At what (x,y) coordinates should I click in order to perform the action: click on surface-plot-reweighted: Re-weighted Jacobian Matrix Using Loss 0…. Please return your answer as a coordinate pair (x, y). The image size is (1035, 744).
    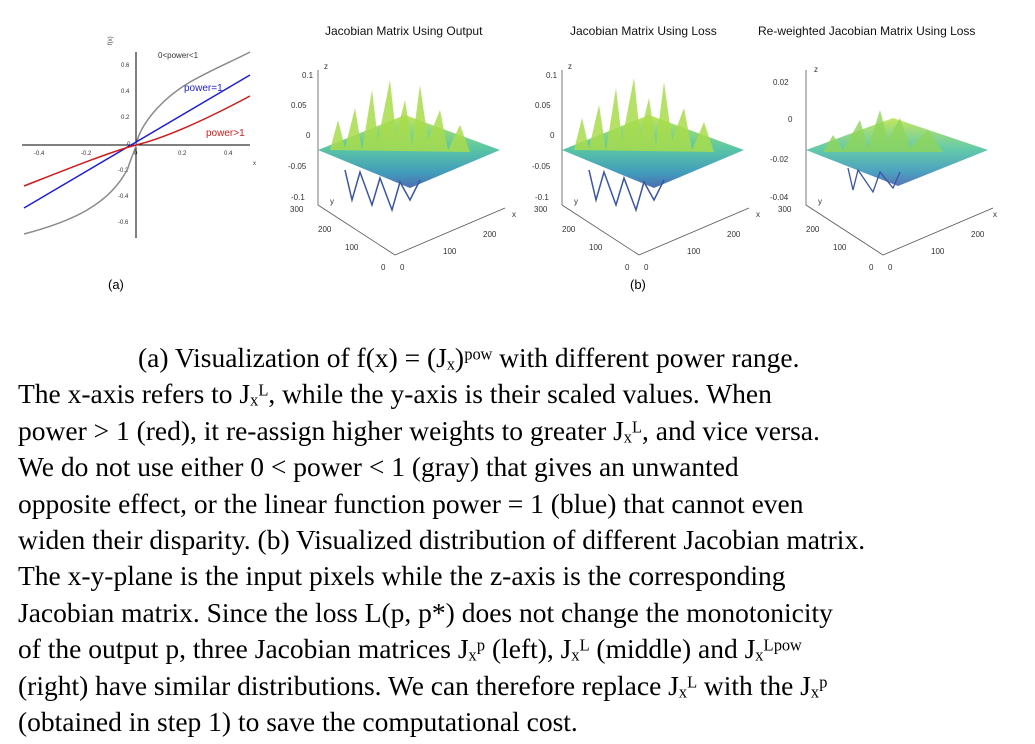
    Looking at the image, I should click on (877, 148).